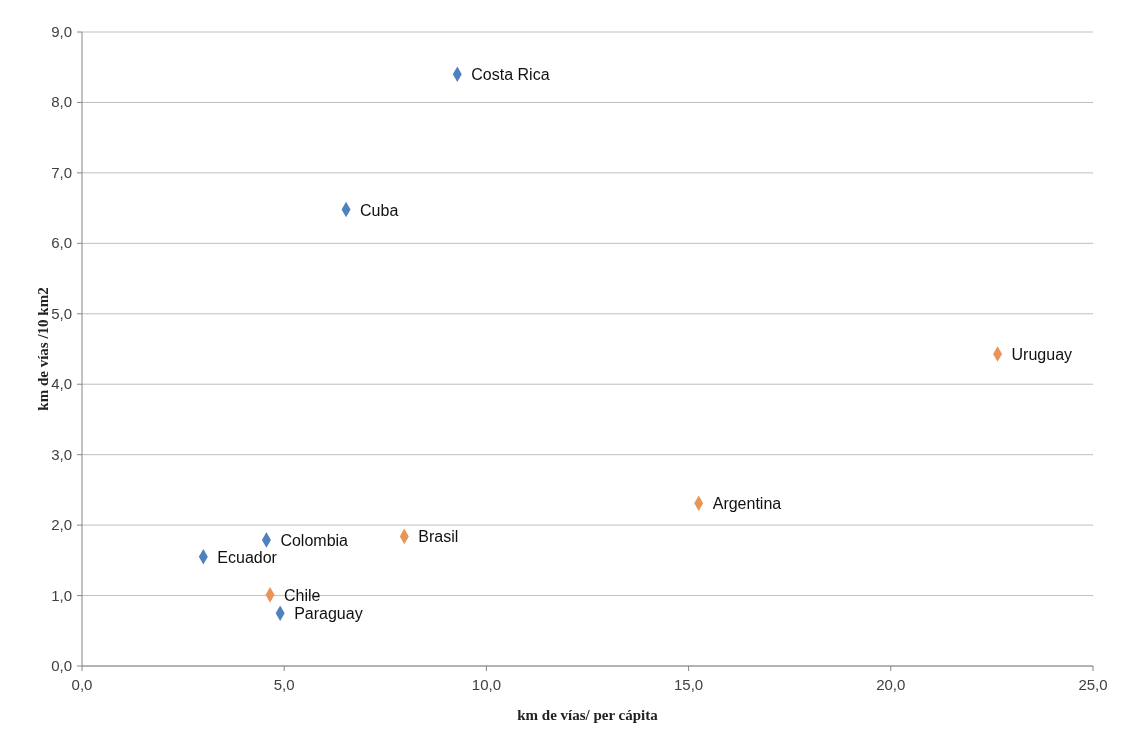  Describe the element at coordinates (438, 537) in the screenshot. I see `annotation: Brasil` at that location.